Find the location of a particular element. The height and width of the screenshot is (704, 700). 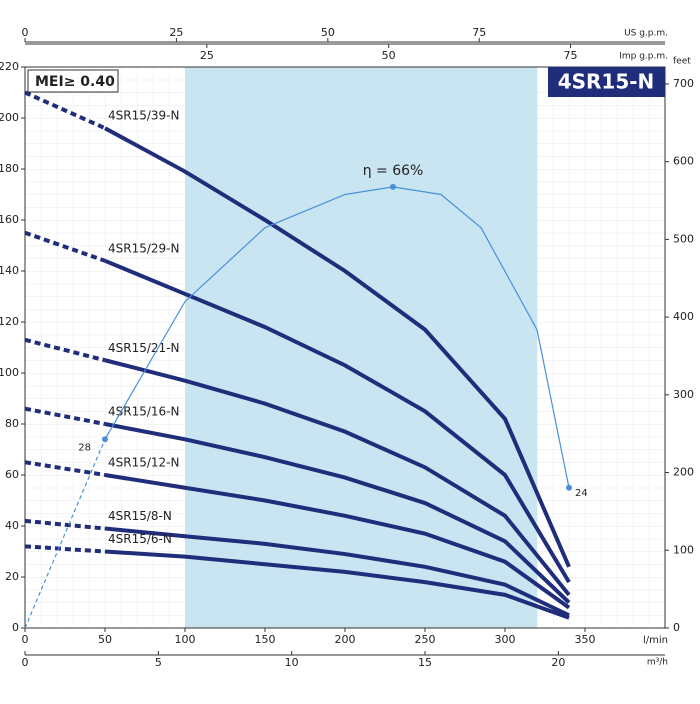

secondary-tick-label: 20 is located at coordinates (558, 662).